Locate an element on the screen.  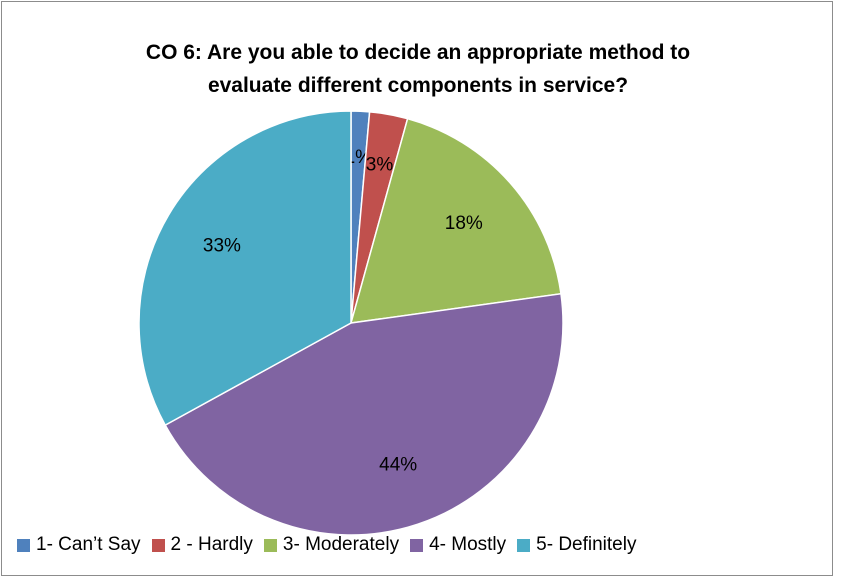
legend-label-4: 4- Mostly is located at coordinates (468, 544).